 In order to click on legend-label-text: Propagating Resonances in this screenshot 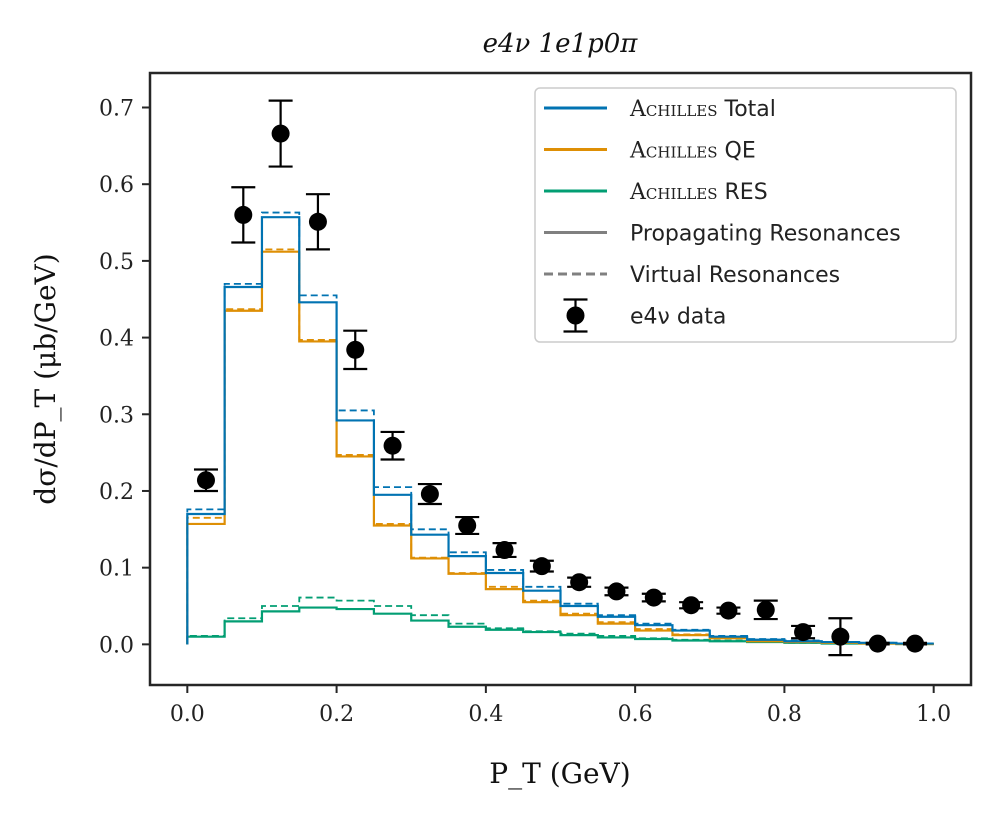, I will do `click(765, 234)`.